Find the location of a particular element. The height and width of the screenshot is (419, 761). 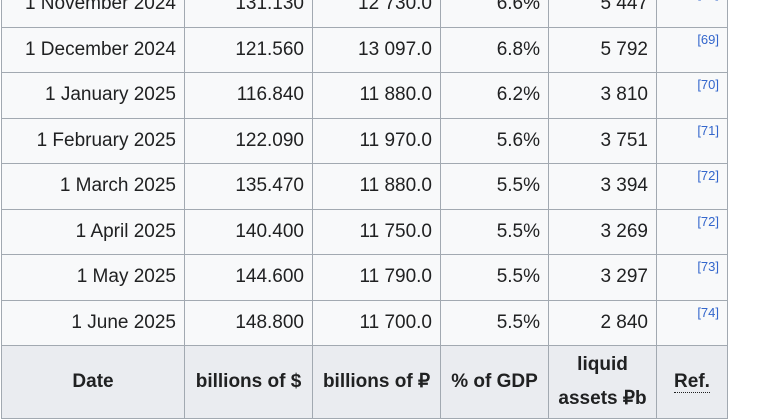

header-ref: Ref. is located at coordinates (692, 382).